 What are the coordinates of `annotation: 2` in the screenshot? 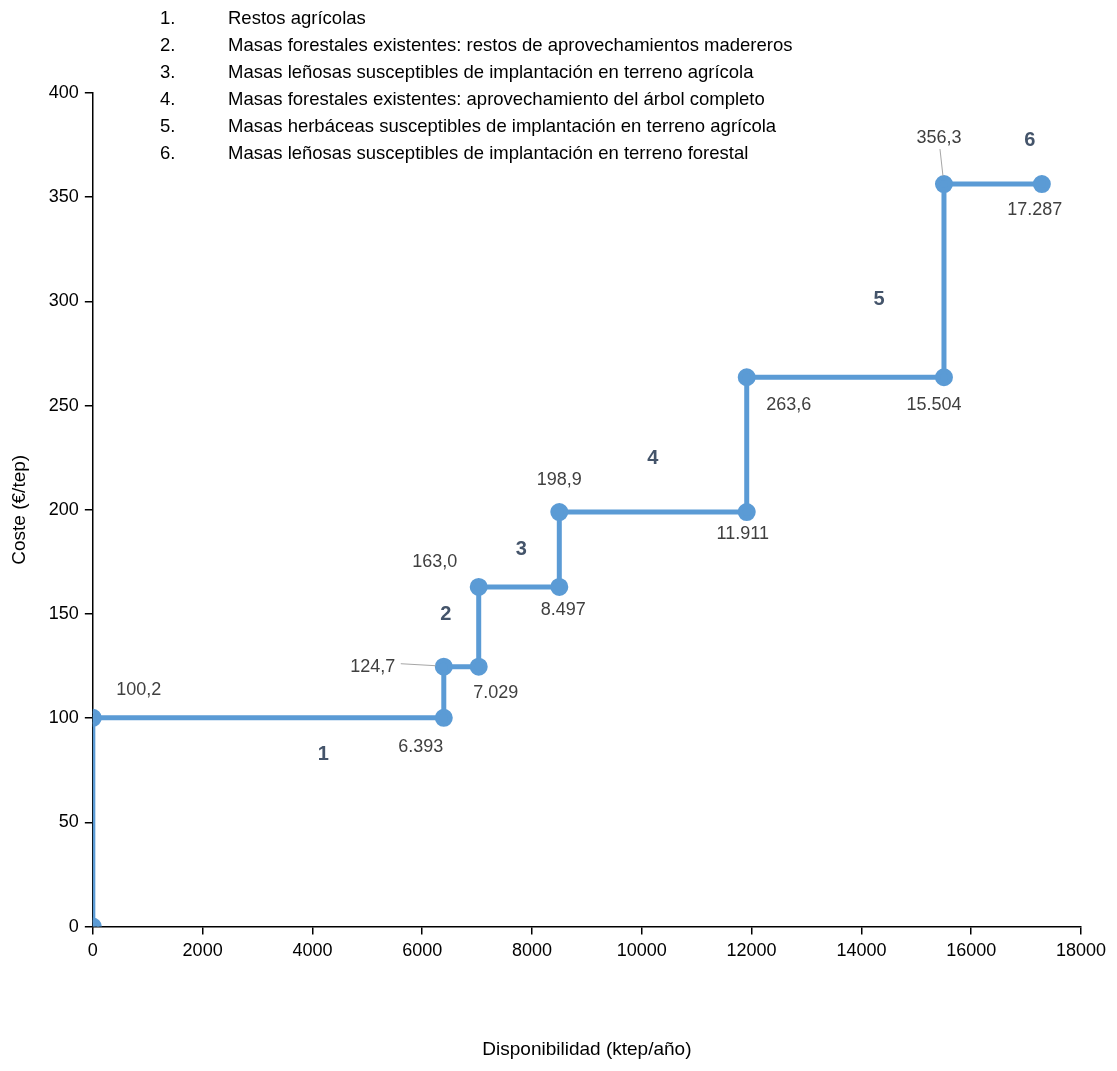 It's located at (446, 612).